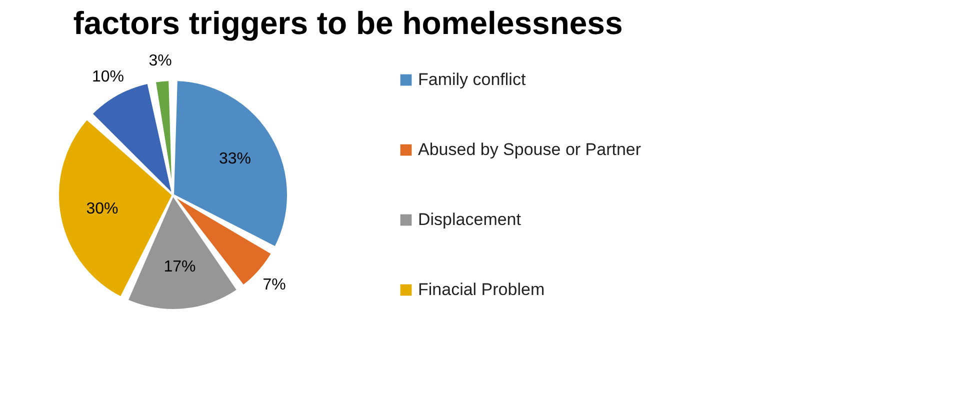  I want to click on data-label: 33%, so click(234, 159).